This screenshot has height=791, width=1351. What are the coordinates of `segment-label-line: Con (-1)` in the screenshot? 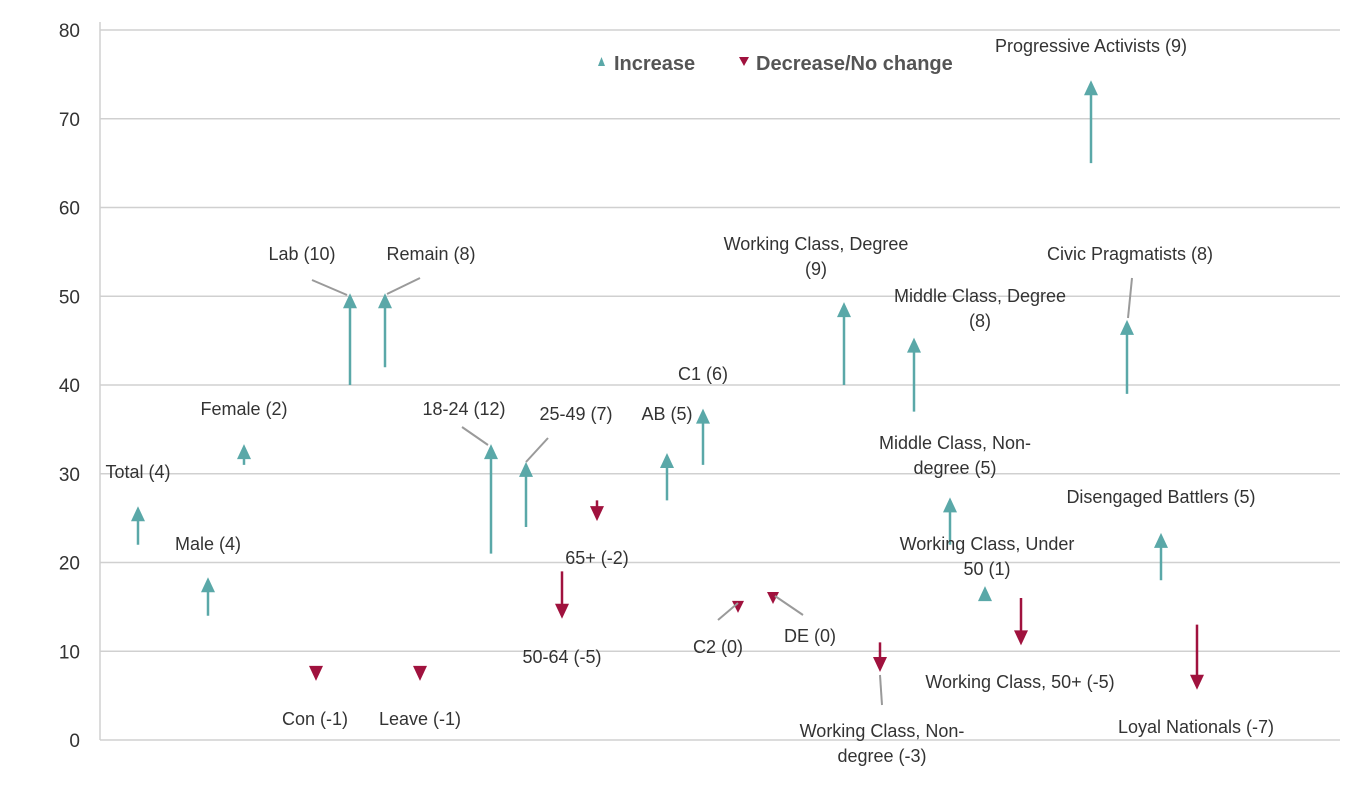 It's located at (315, 719).